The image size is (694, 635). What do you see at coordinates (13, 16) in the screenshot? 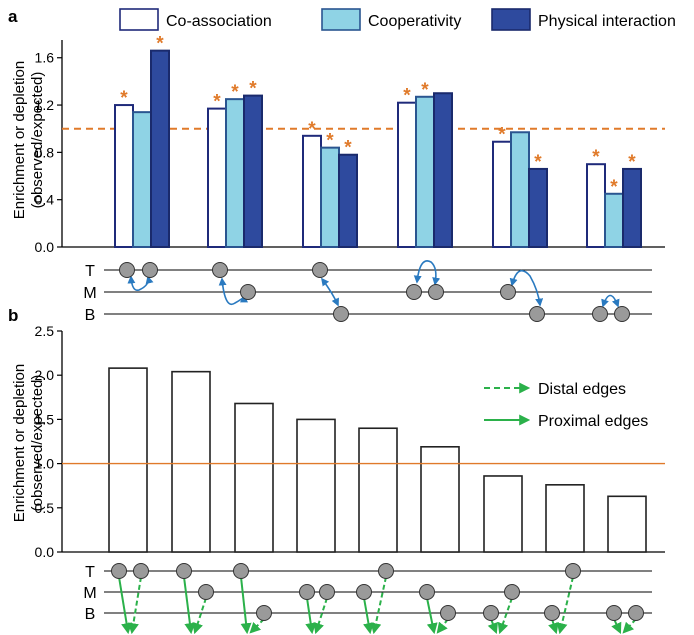
I see `panel-a-label: a` at bounding box center [13, 16].